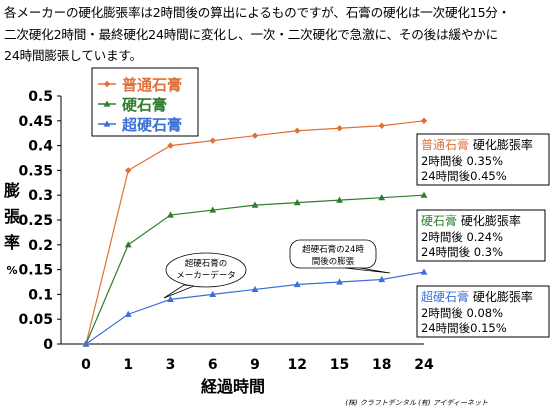  I want to click on y-tick-label: 0.4, so click(40, 147).